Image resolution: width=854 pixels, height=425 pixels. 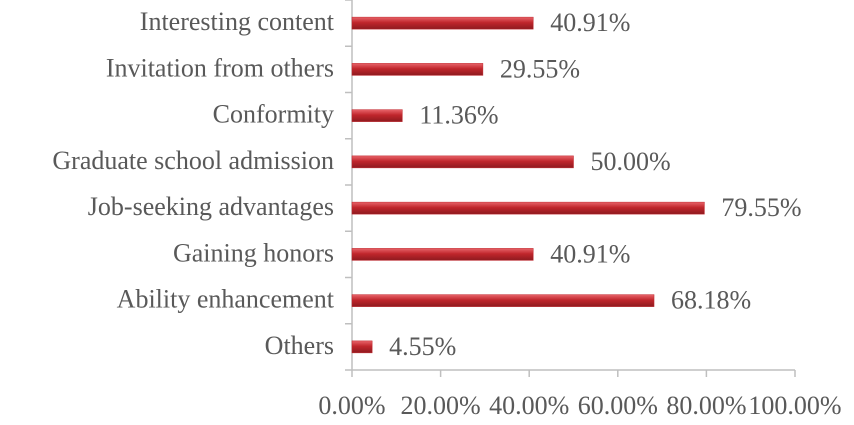 What do you see at coordinates (529, 405) in the screenshot?
I see `x-tick-label: 40.00%` at bounding box center [529, 405].